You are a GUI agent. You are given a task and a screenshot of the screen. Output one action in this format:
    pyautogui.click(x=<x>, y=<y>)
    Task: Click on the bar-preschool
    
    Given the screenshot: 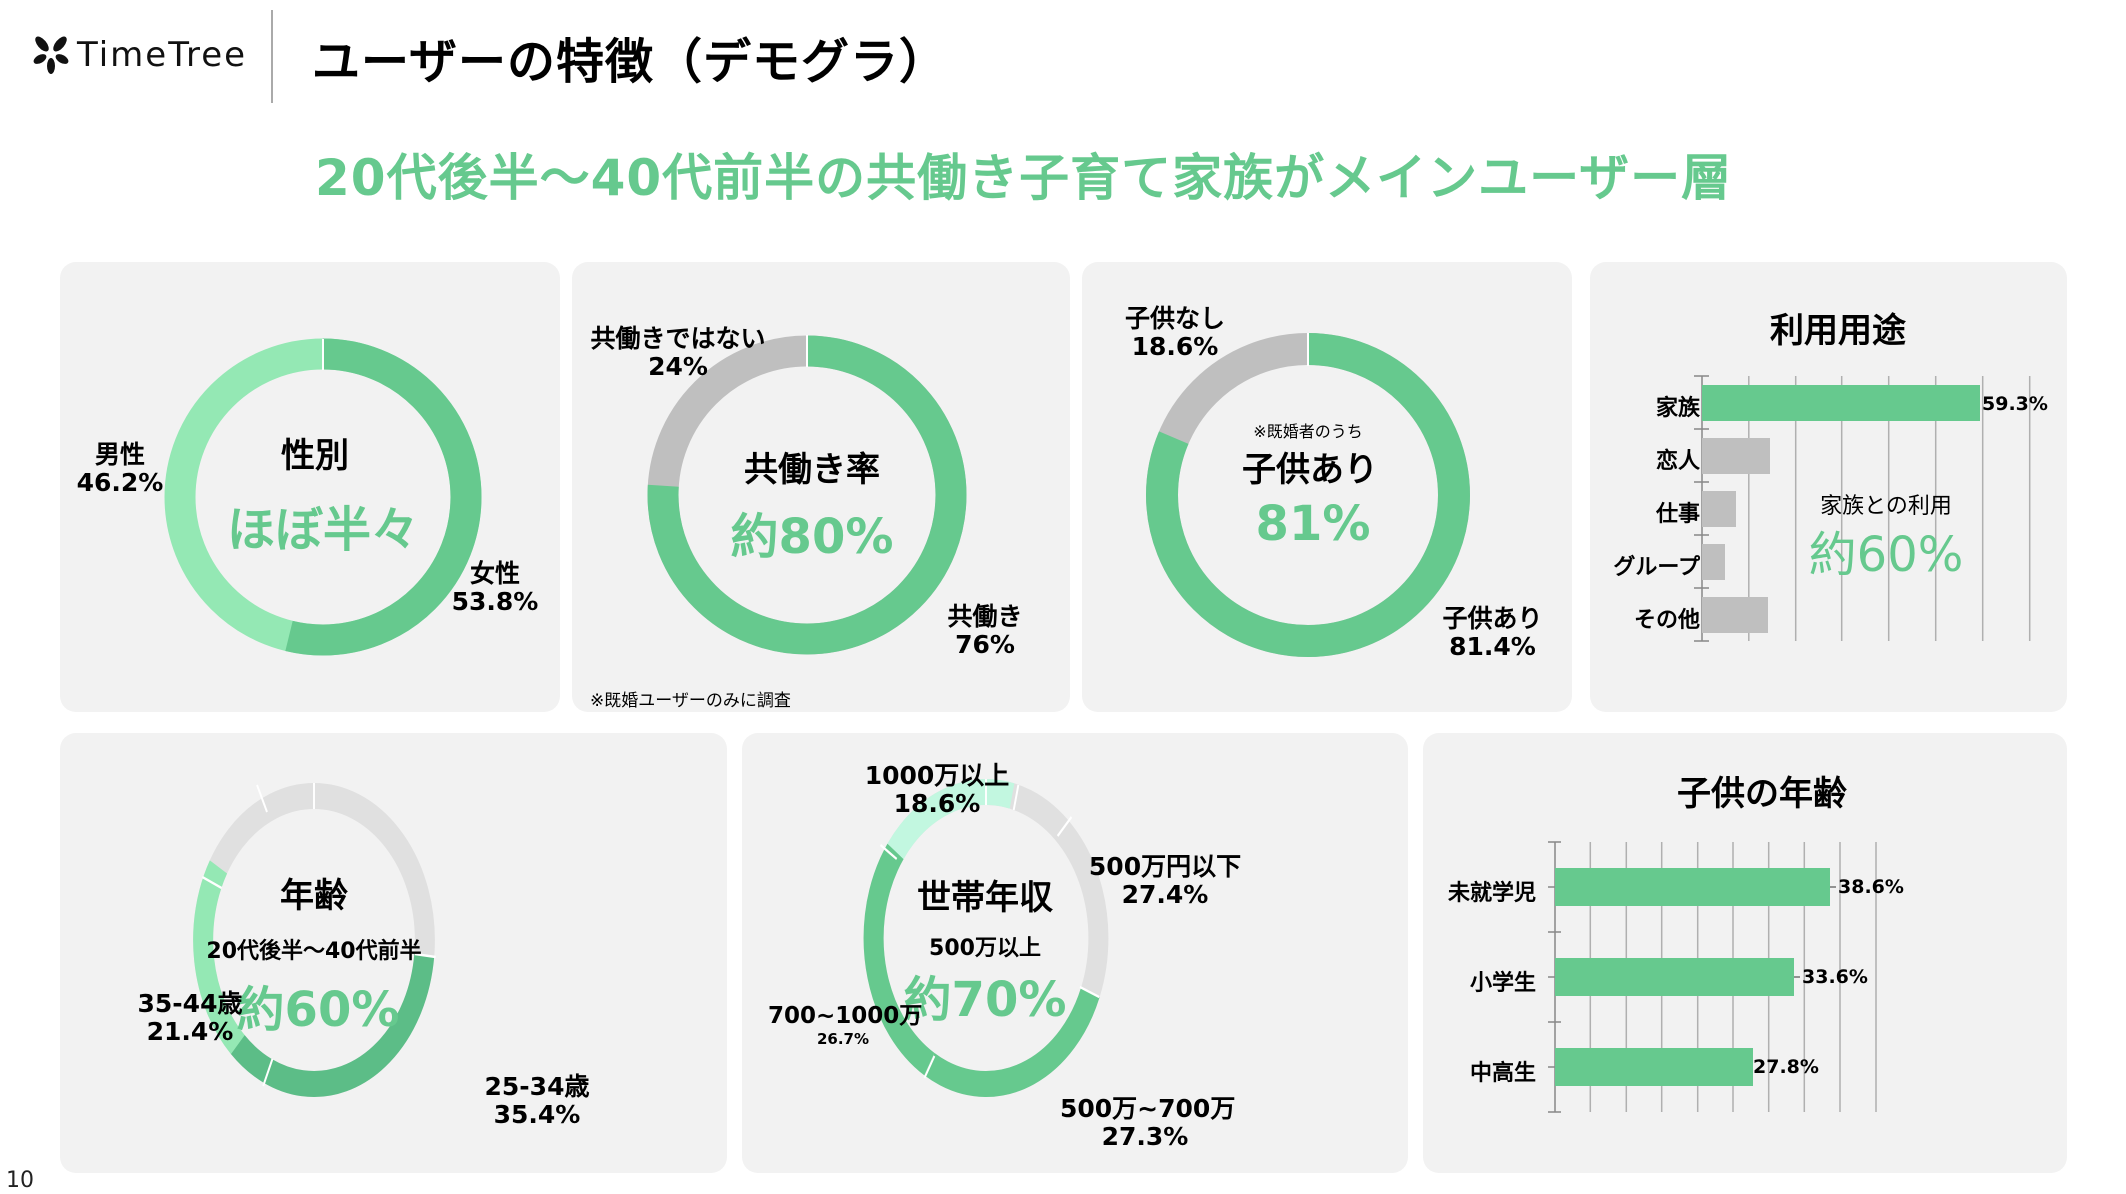 What is the action you would take?
    pyautogui.click(x=1692, y=887)
    